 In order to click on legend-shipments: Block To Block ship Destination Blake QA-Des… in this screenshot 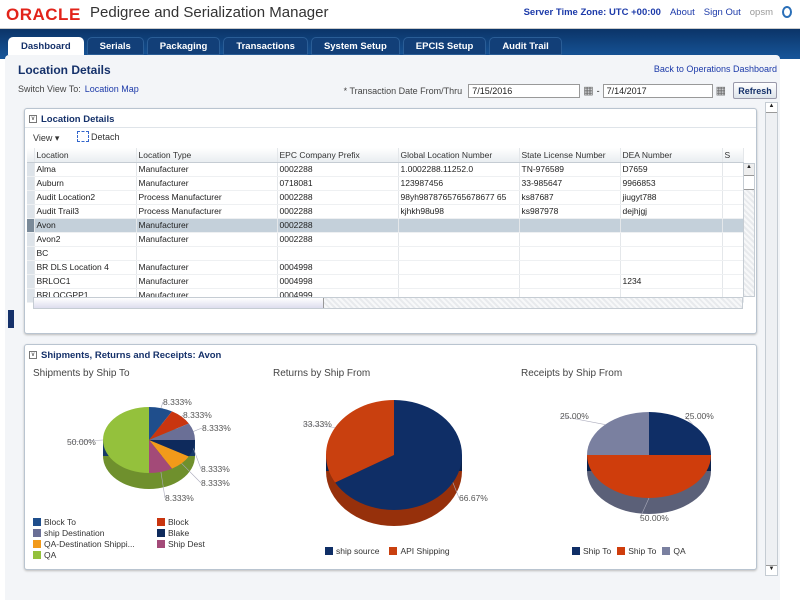, I will do `click(135, 538)`.